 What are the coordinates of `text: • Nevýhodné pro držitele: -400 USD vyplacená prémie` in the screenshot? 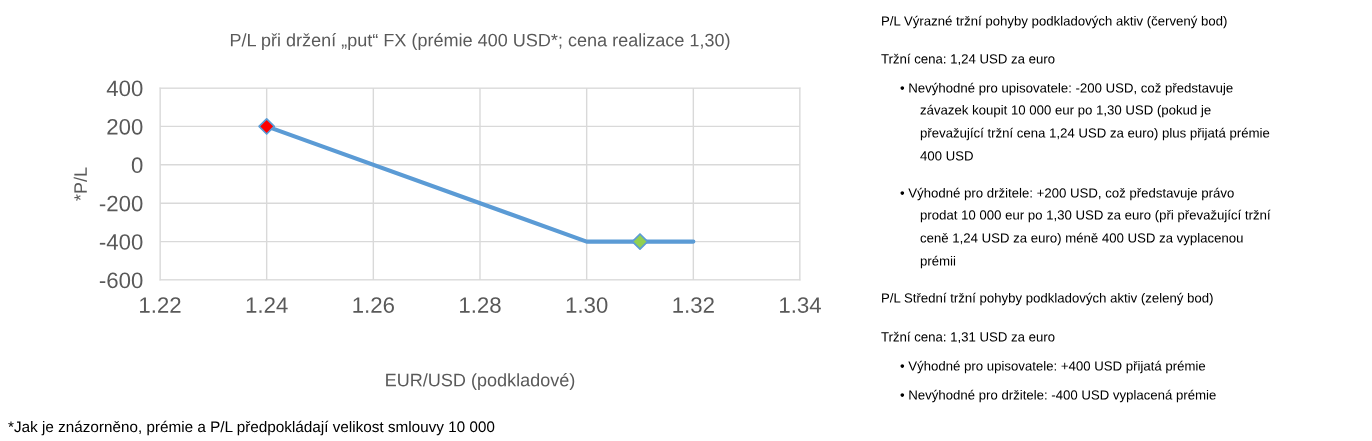 It's located at (1058, 396).